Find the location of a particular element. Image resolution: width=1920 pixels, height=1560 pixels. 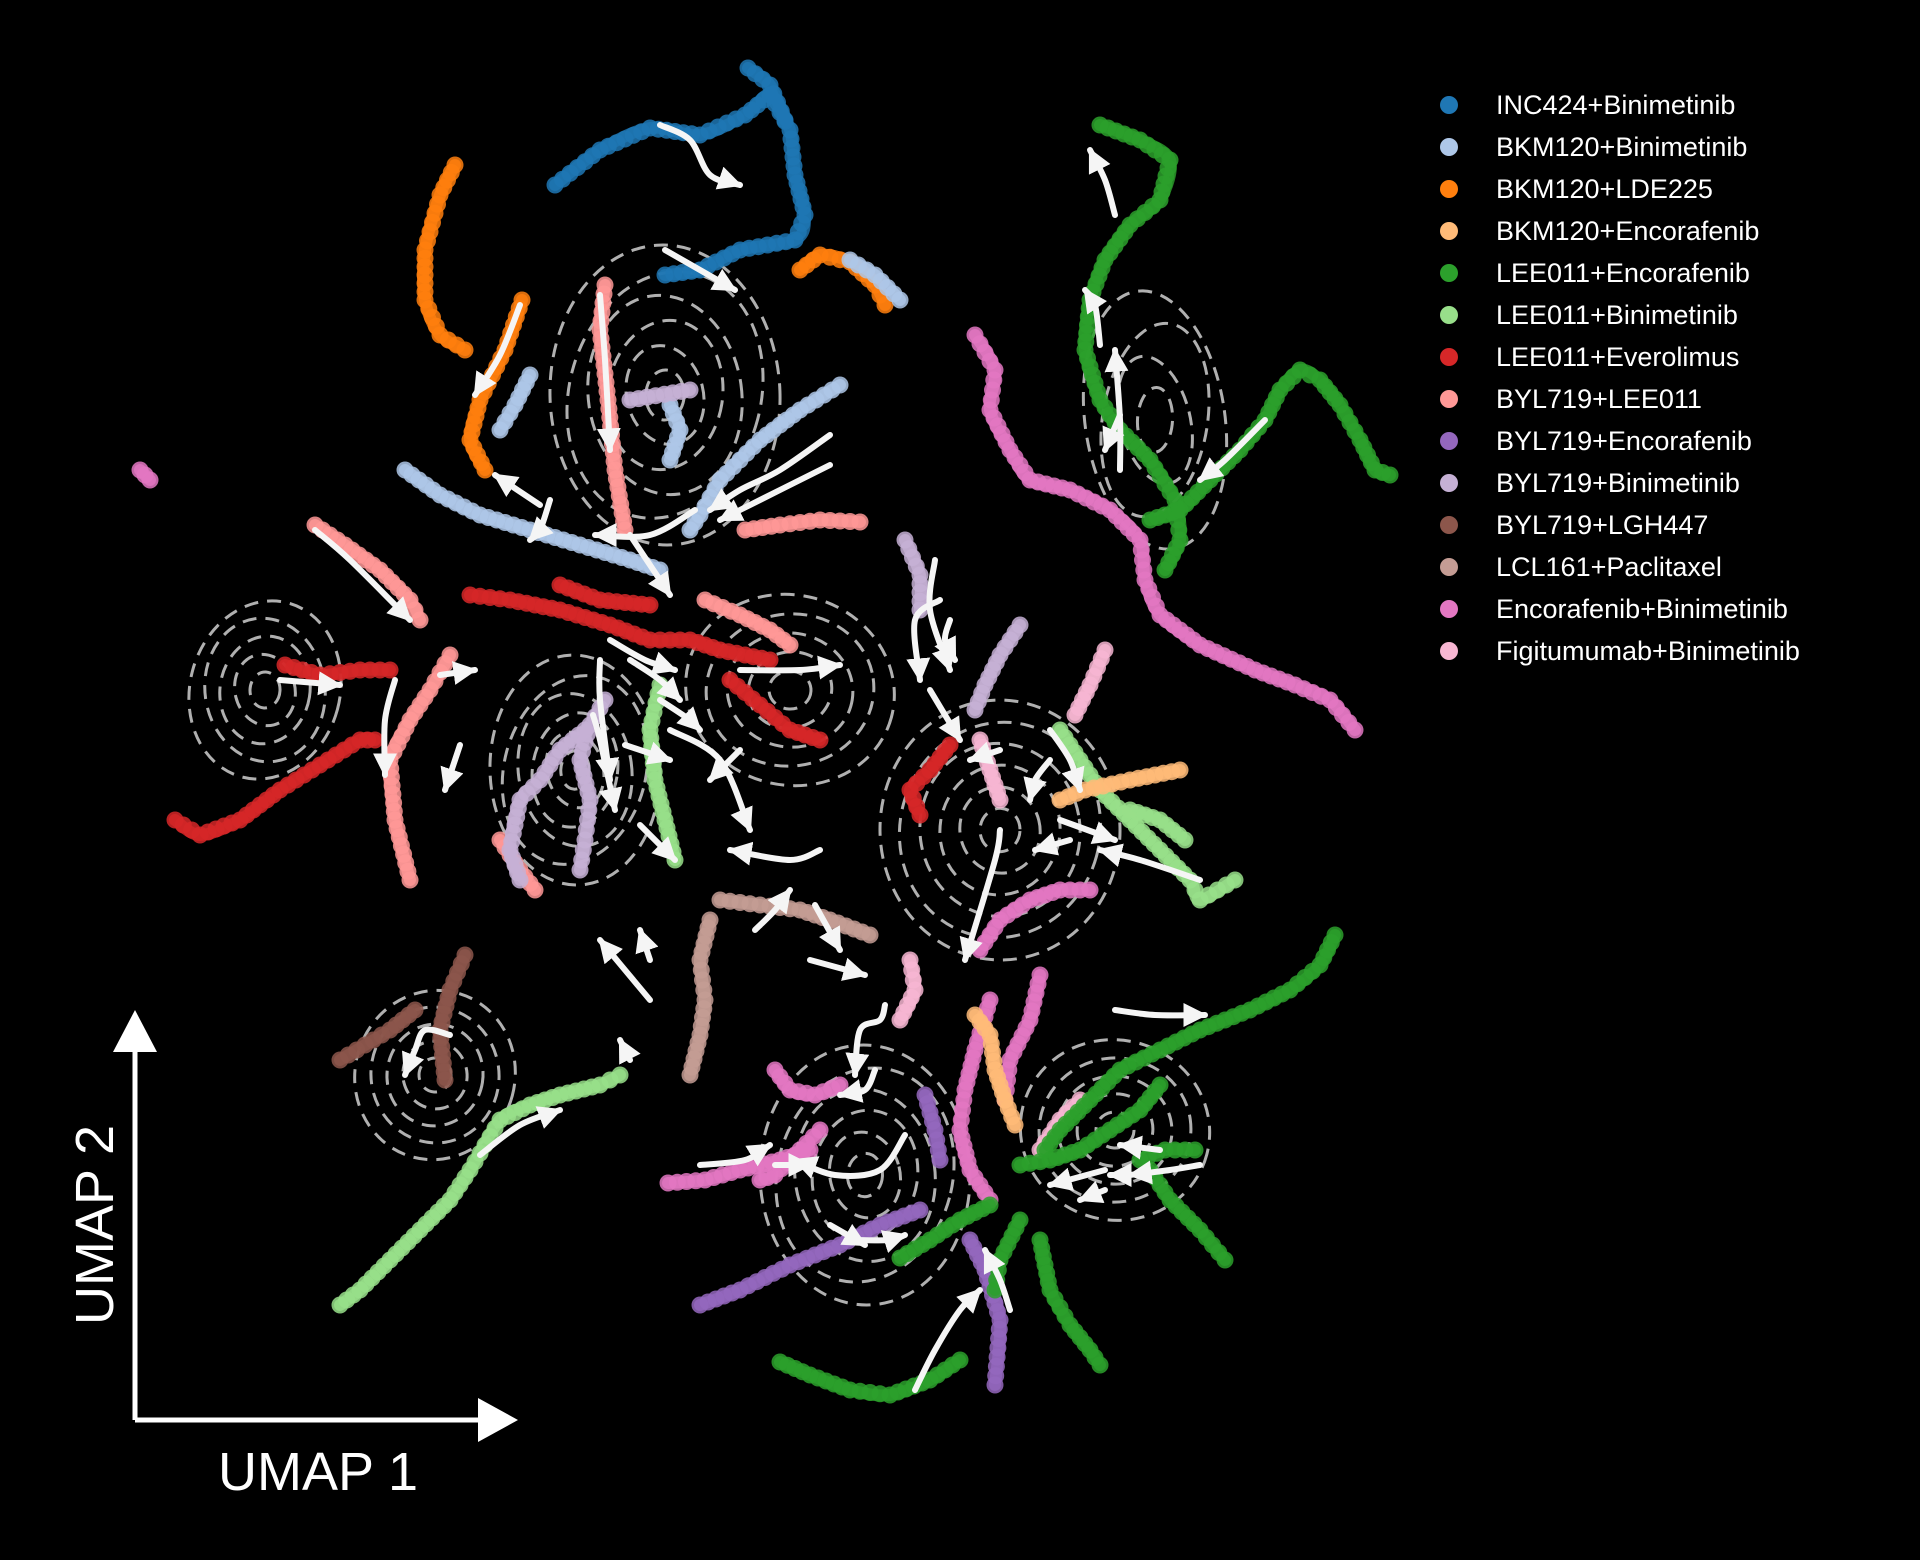

axis-indicator: UMAP 1 UMAP 2 is located at coordinates (291, 1256).